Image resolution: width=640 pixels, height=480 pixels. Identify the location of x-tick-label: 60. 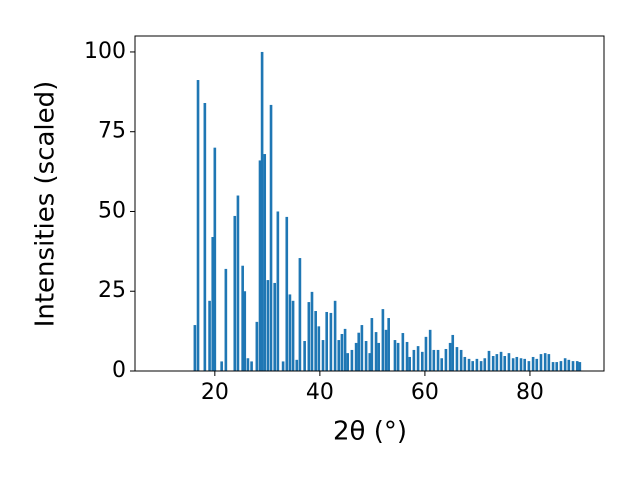
(425, 392).